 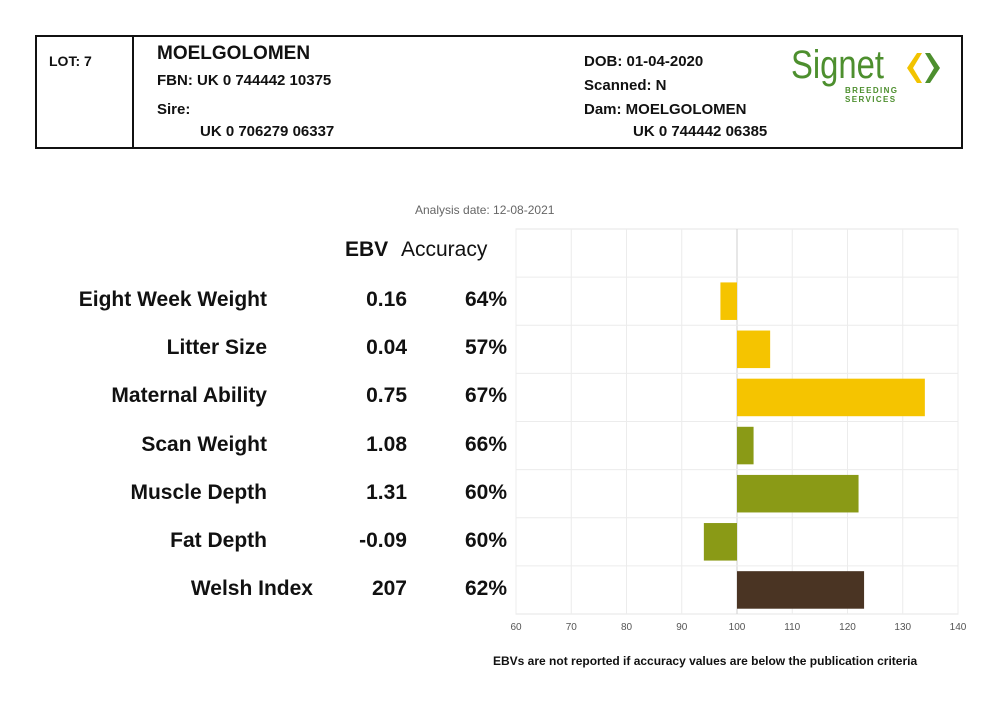 What do you see at coordinates (801, 590) in the screenshot?
I see `bar-welsh-index` at bounding box center [801, 590].